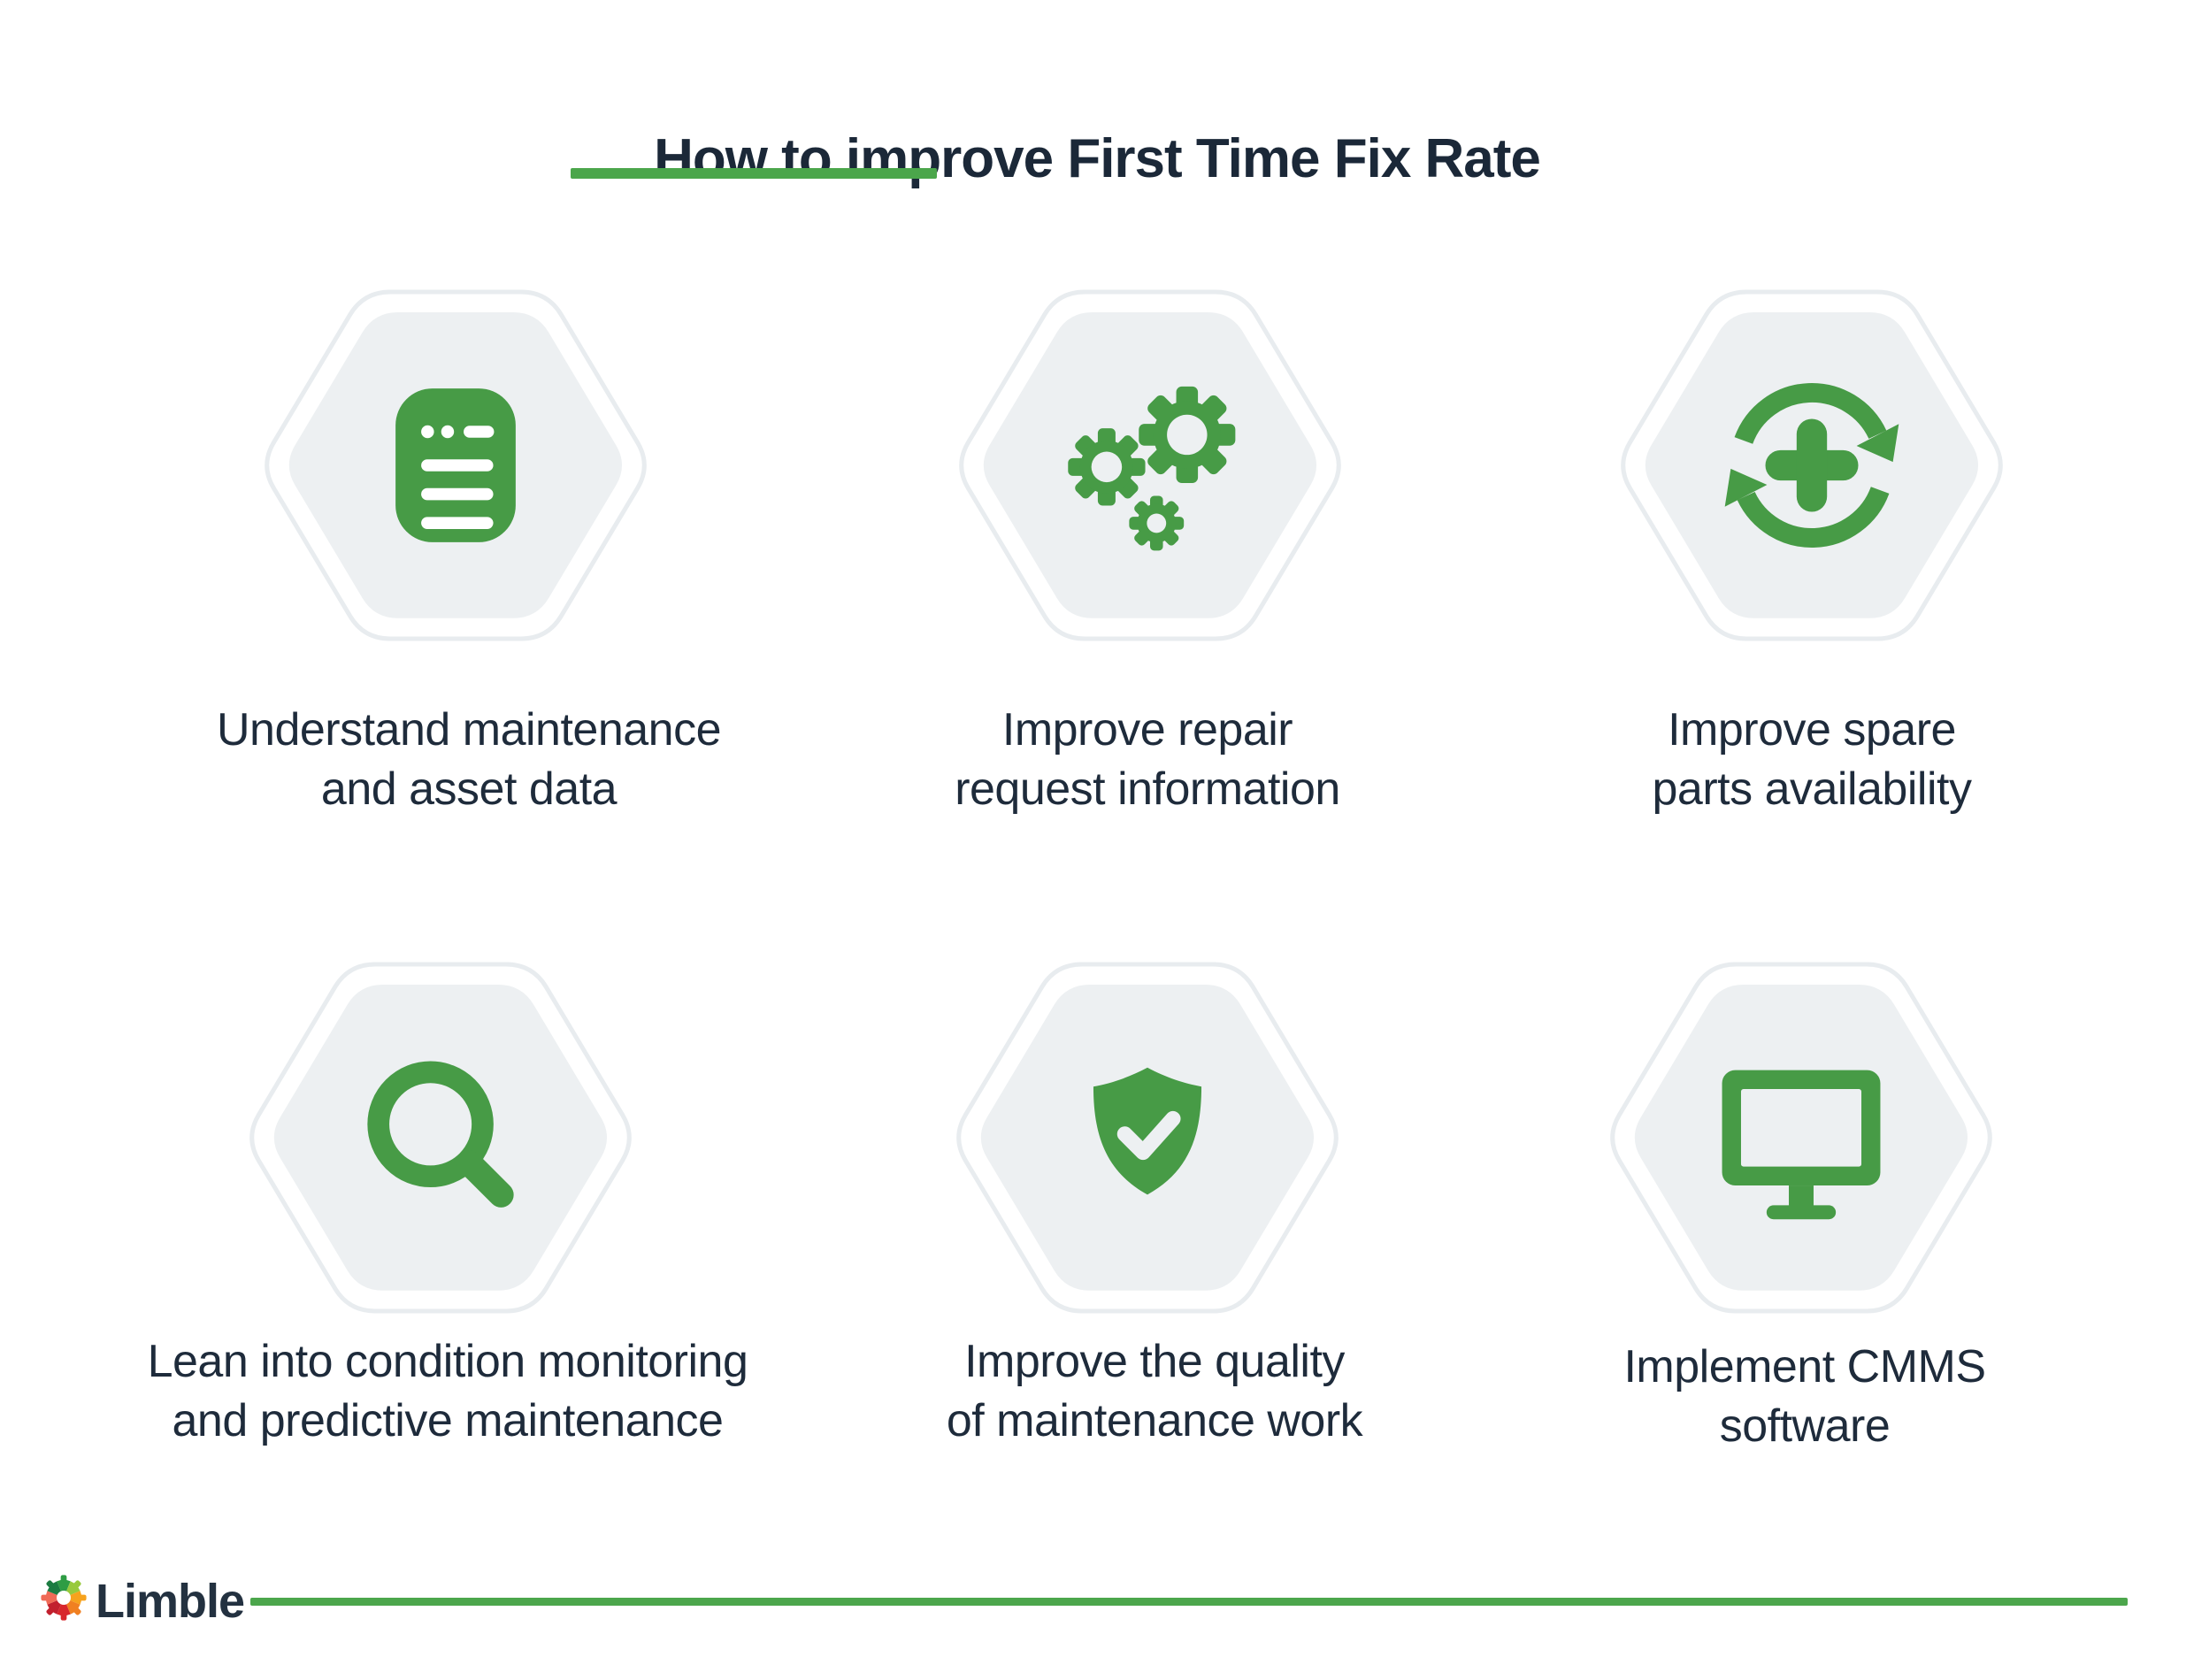 The width and height of the screenshot is (2194, 1680). What do you see at coordinates (1812, 759) in the screenshot?
I see `card-caption: Improve spare parts availability` at bounding box center [1812, 759].